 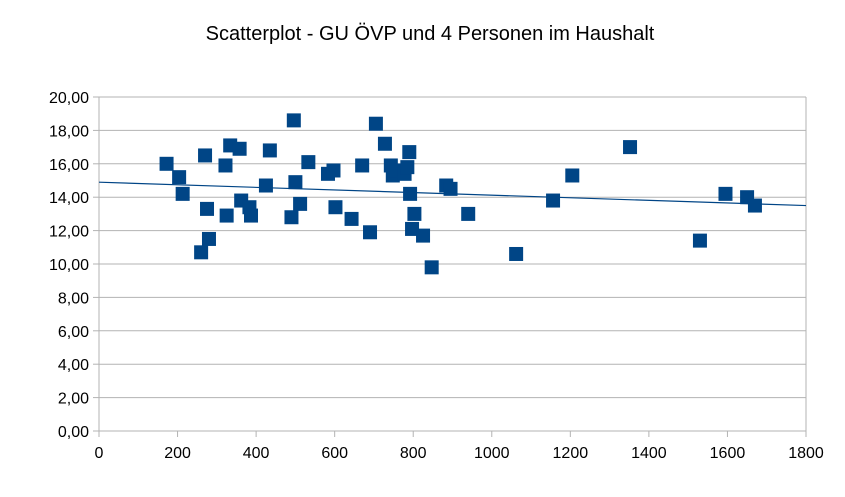 What do you see at coordinates (73, 298) in the screenshot?
I see `y-tick-label-4: 8,00` at bounding box center [73, 298].